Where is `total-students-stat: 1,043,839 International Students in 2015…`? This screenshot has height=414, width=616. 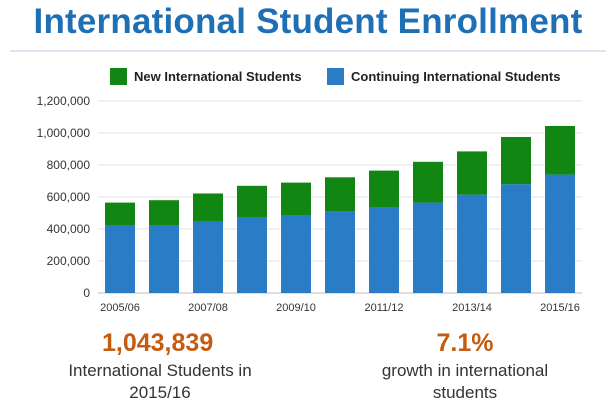 total-students-stat: 1,043,839 International Students in 2015… is located at coordinates (160, 366).